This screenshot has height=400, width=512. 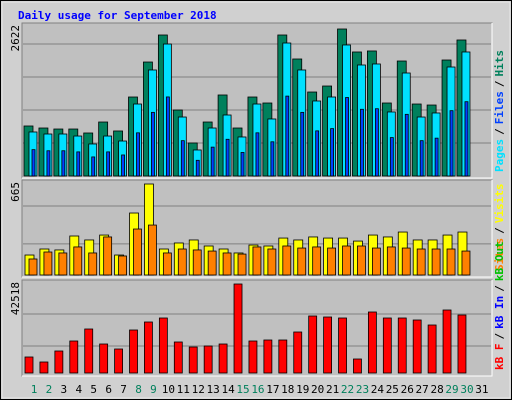 What do you see at coordinates (15, 38) in the screenshot?
I see `y-tick-label: 2622` at bounding box center [15, 38].